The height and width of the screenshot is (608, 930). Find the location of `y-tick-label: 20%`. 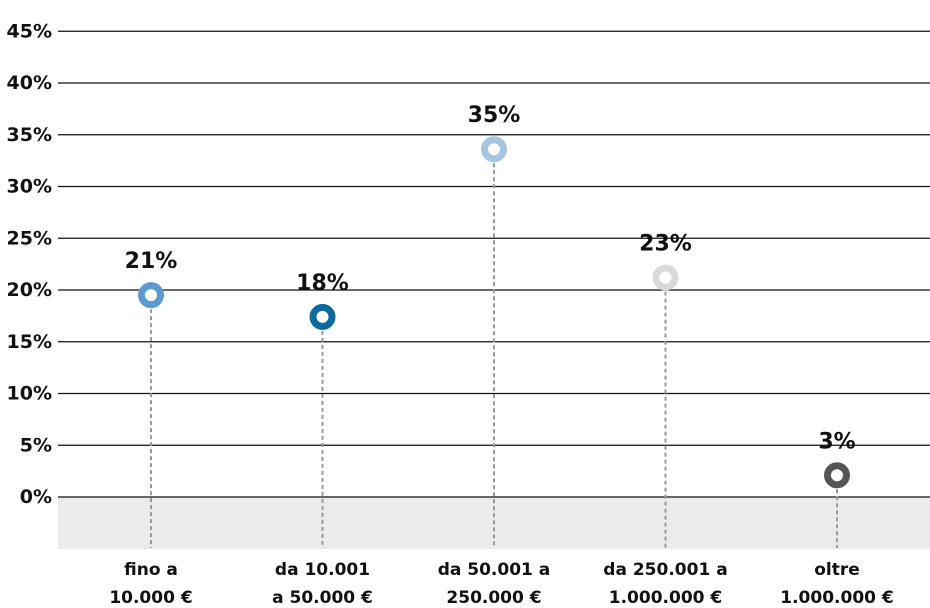

y-tick-label: 20% is located at coordinates (29, 290).